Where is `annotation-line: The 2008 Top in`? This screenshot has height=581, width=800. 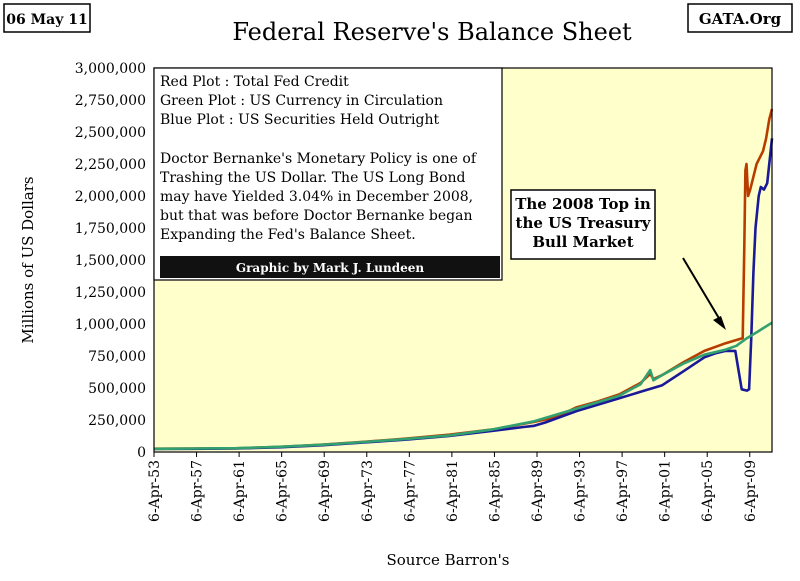
annotation-line: The 2008 Top in is located at coordinates (583, 204).